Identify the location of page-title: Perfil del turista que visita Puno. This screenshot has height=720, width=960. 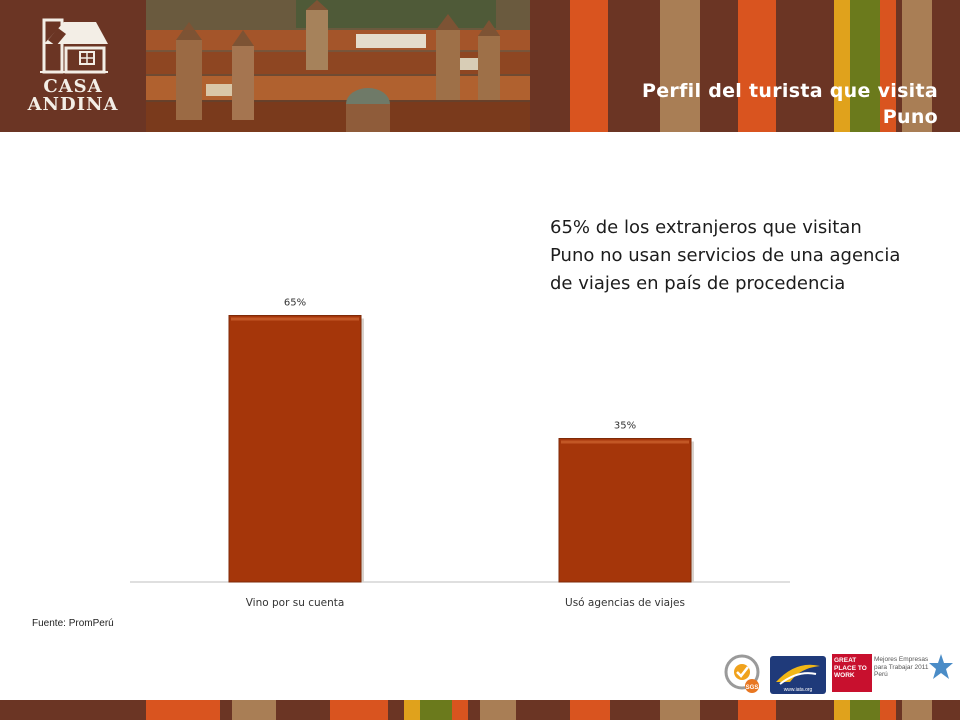
(748, 104).